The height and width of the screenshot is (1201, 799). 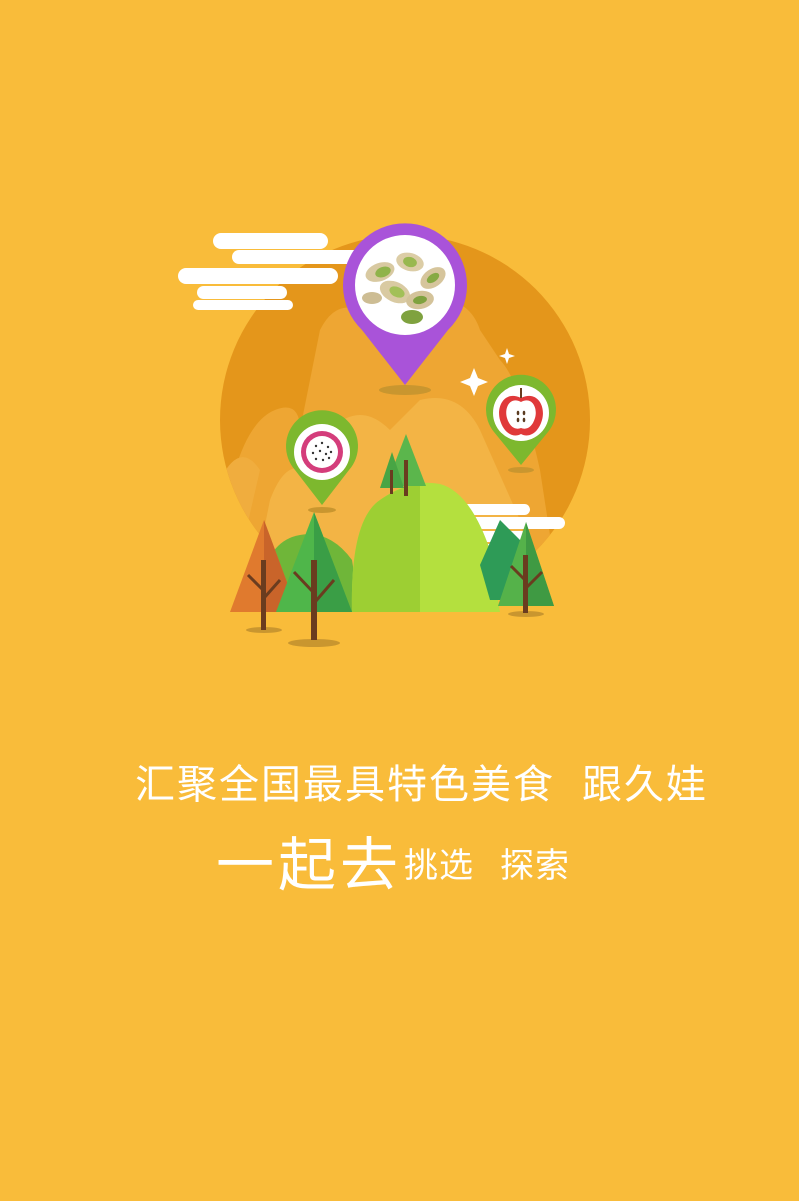 I want to click on slogan-line1-part1: 汇聚全国最具特色美食, so click(x=345, y=785).